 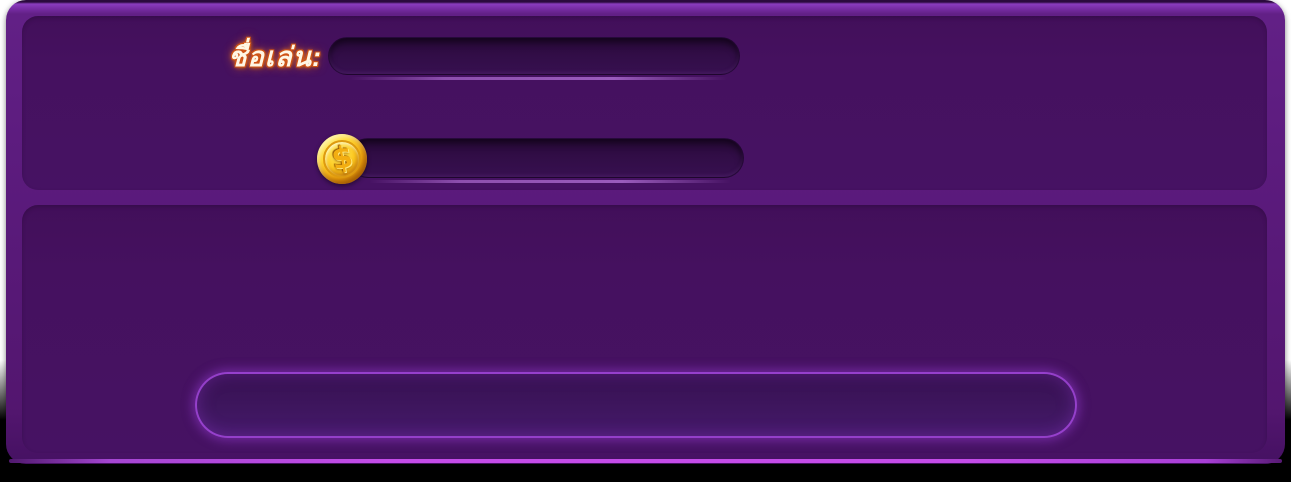 What do you see at coordinates (546, 160) in the screenshot?
I see `balance-field` at bounding box center [546, 160].